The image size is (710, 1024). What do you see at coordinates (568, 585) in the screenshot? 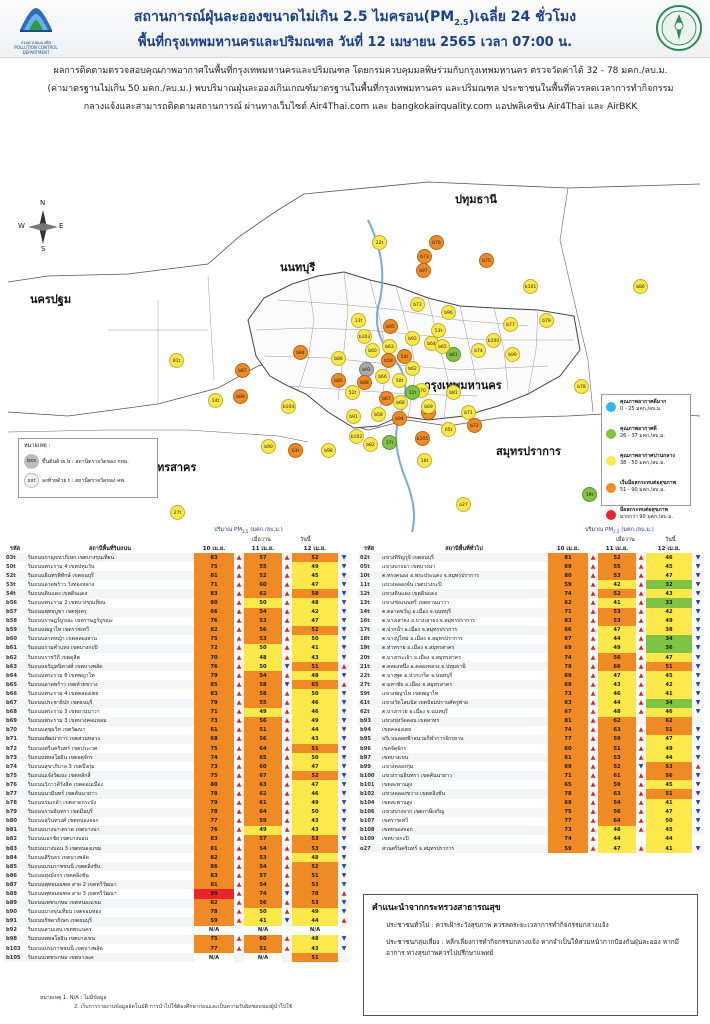
I see `pm25-d1: 59` at bounding box center [568, 585].